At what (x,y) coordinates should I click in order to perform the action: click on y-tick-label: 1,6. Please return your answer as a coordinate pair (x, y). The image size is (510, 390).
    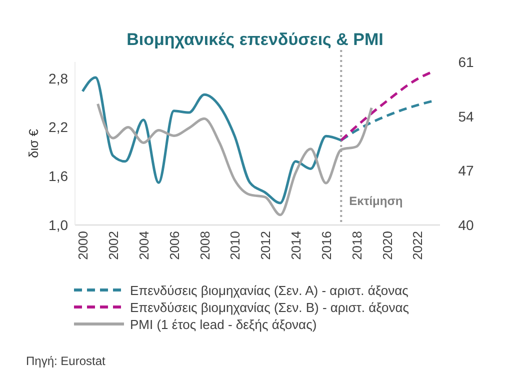
    Looking at the image, I should click on (58, 176).